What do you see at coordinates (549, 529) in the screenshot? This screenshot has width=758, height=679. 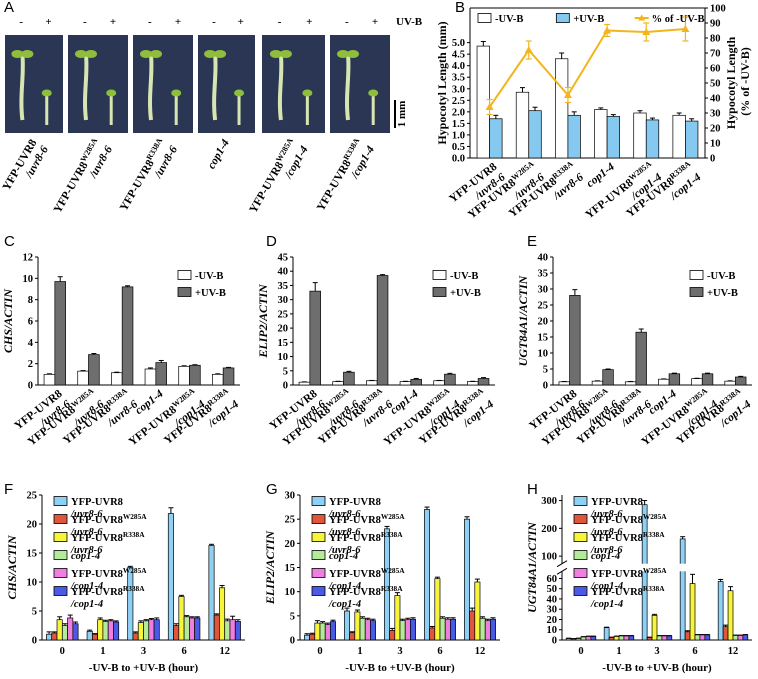 I see `y-tick-label: 200` at bounding box center [549, 529].